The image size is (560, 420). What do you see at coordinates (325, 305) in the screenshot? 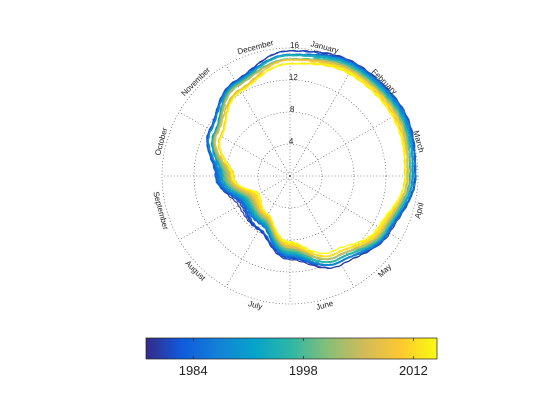
I see `month-label-june: June` at bounding box center [325, 305].